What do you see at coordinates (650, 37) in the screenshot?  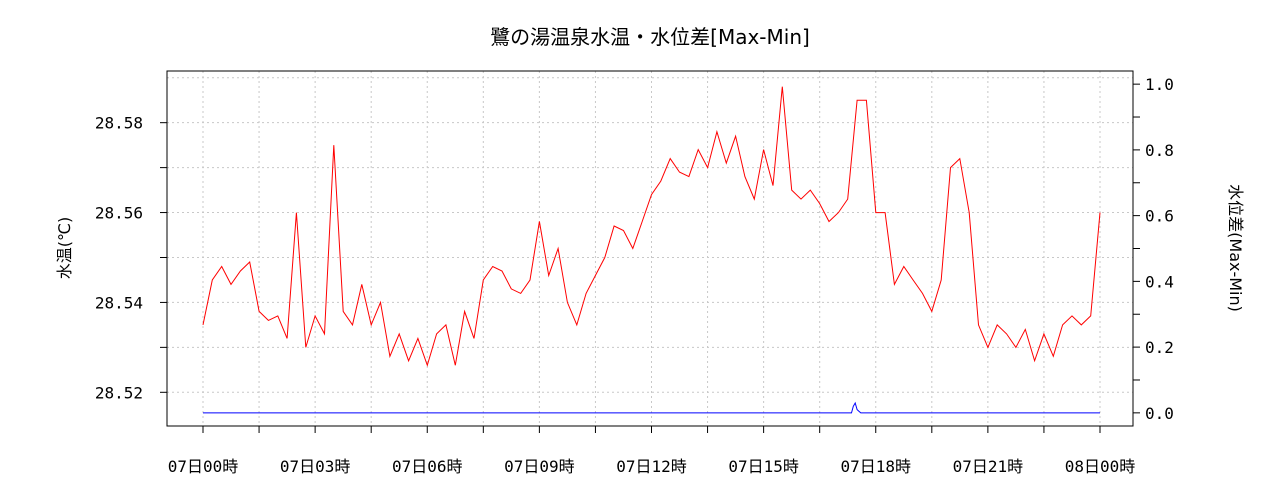 I see `chart-title: 鷺の湯温泉水温・水位差[Max-Min]` at bounding box center [650, 37].